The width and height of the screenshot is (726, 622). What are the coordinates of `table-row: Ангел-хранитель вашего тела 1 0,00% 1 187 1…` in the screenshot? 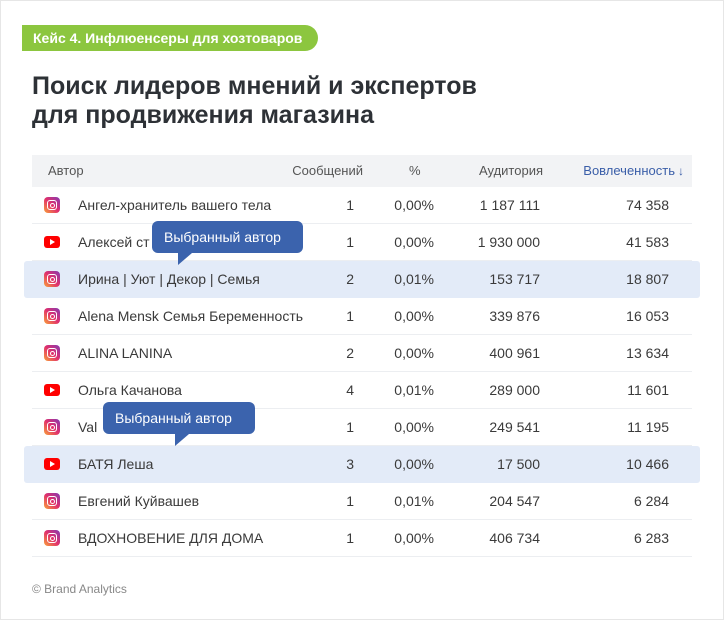 It's located at (362, 205).